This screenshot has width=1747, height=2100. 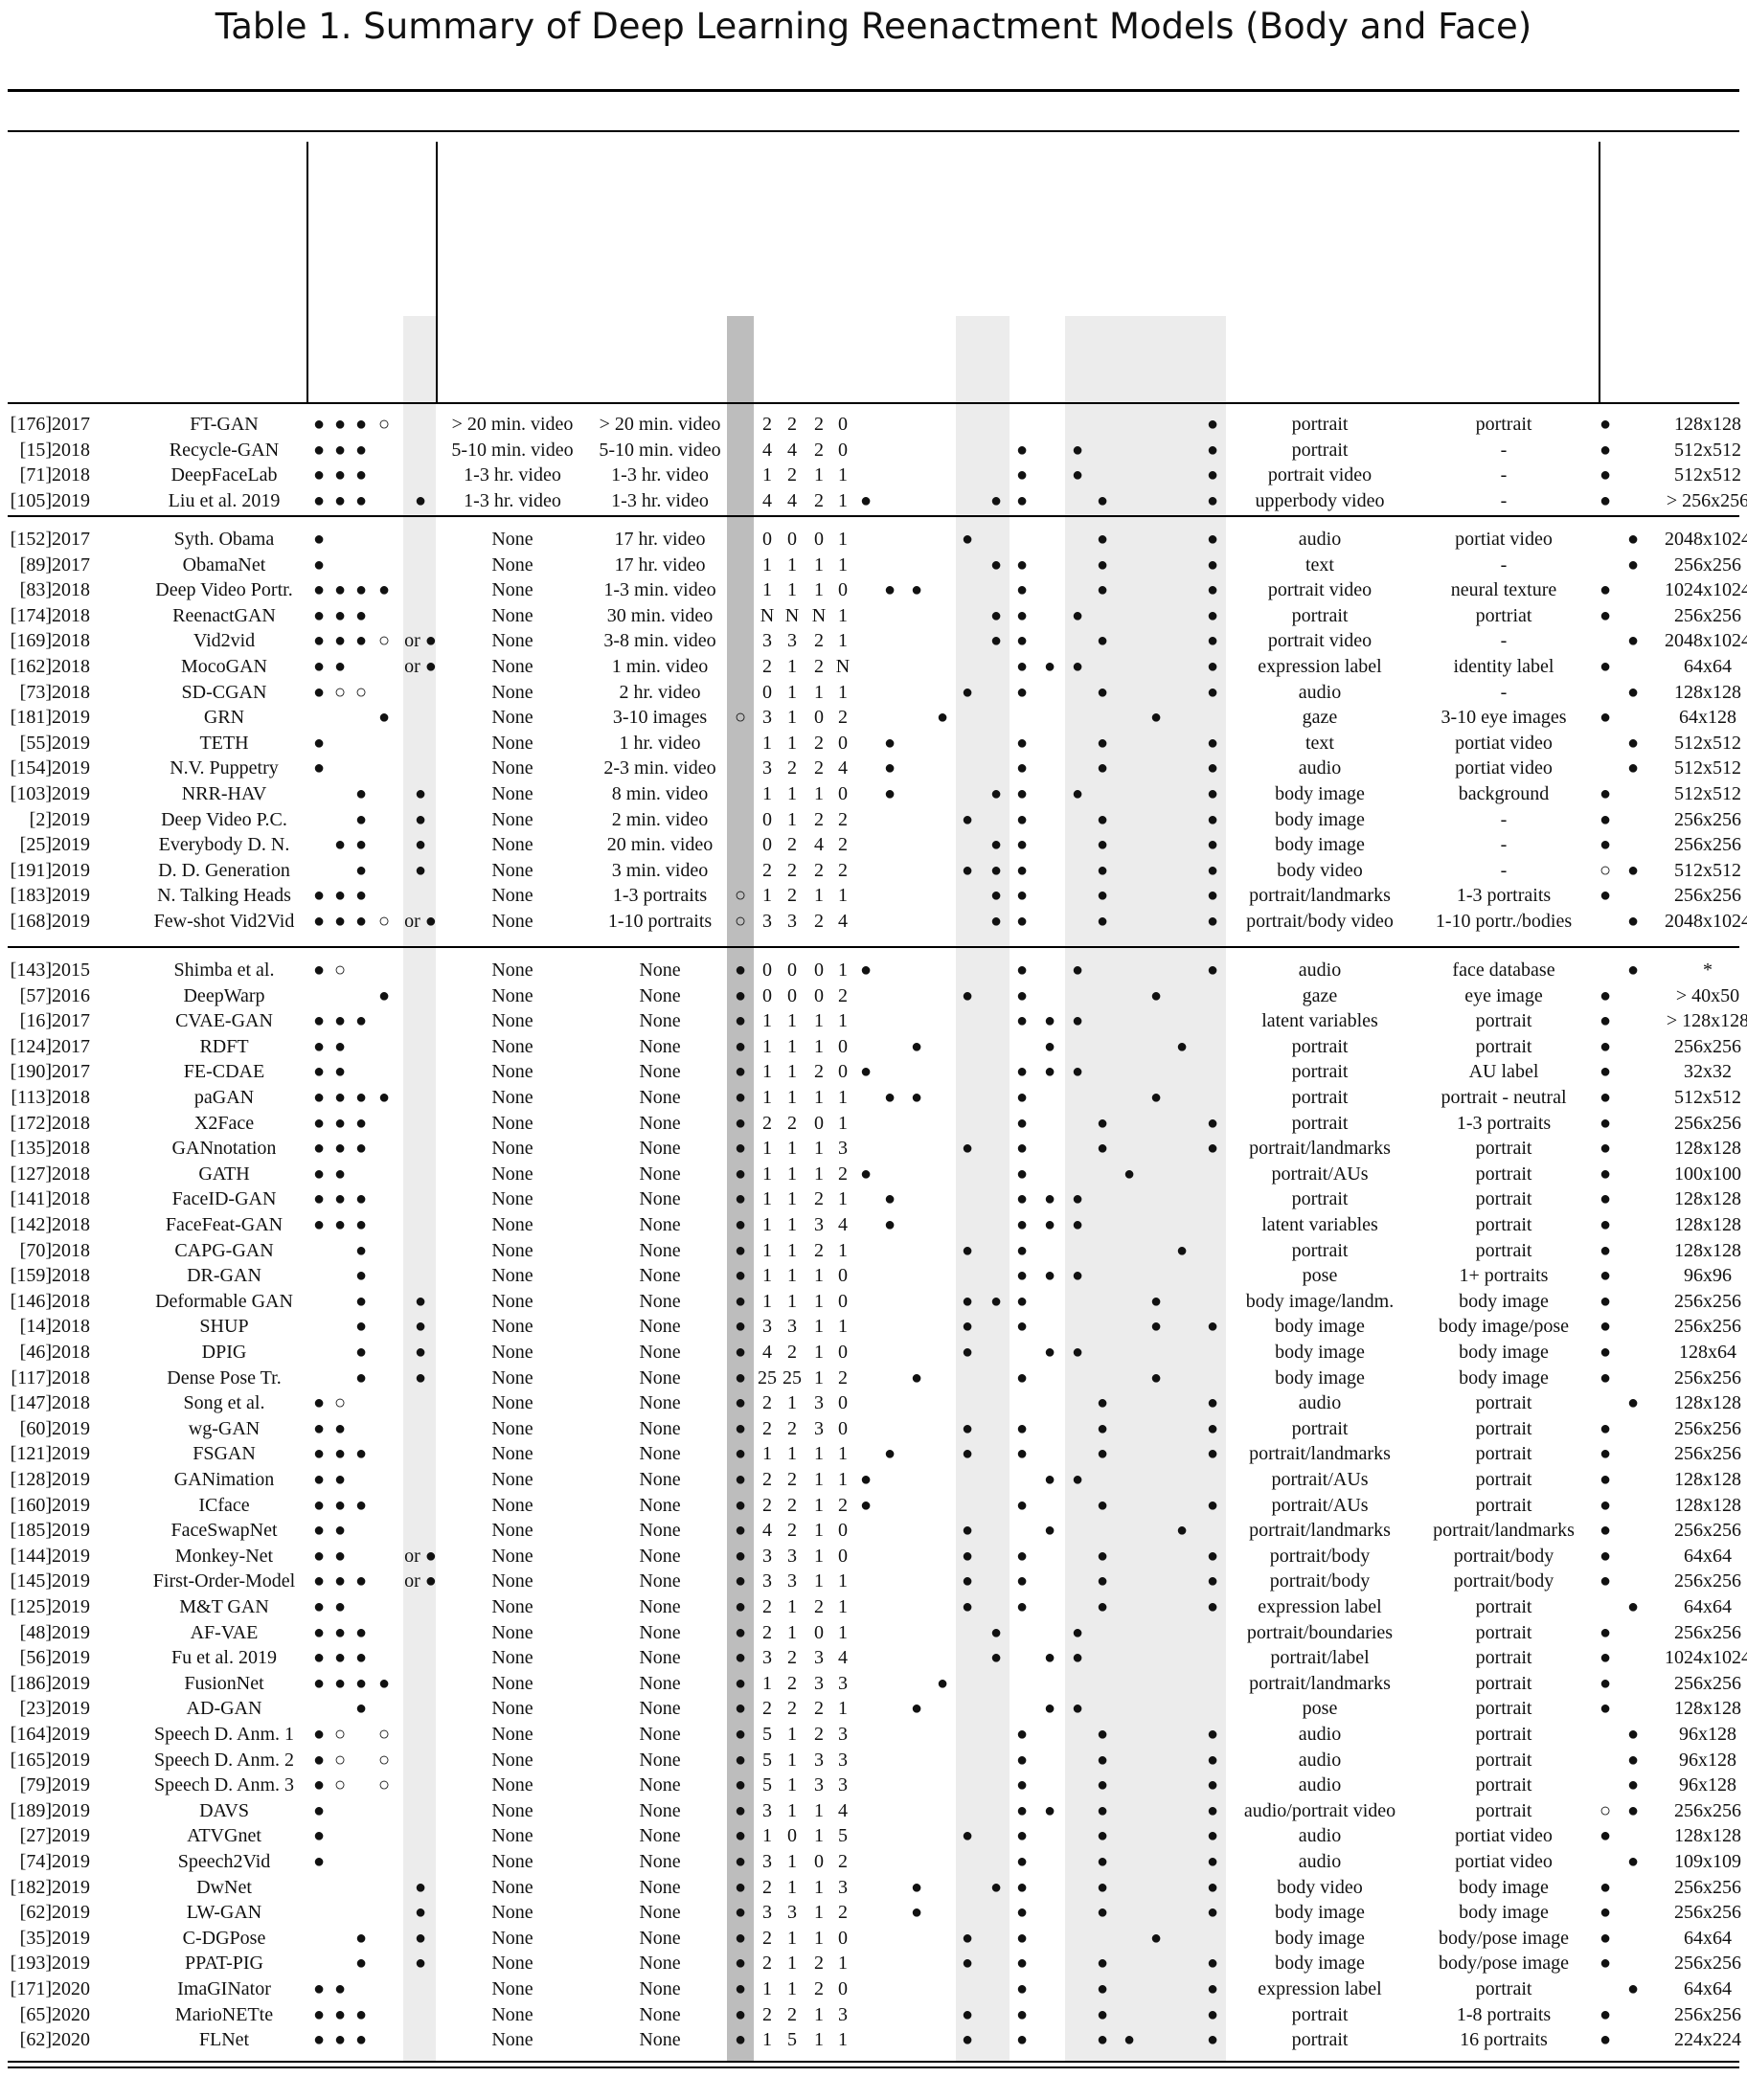 What do you see at coordinates (767, 1760) in the screenshot?
I see `table-cell: 5` at bounding box center [767, 1760].